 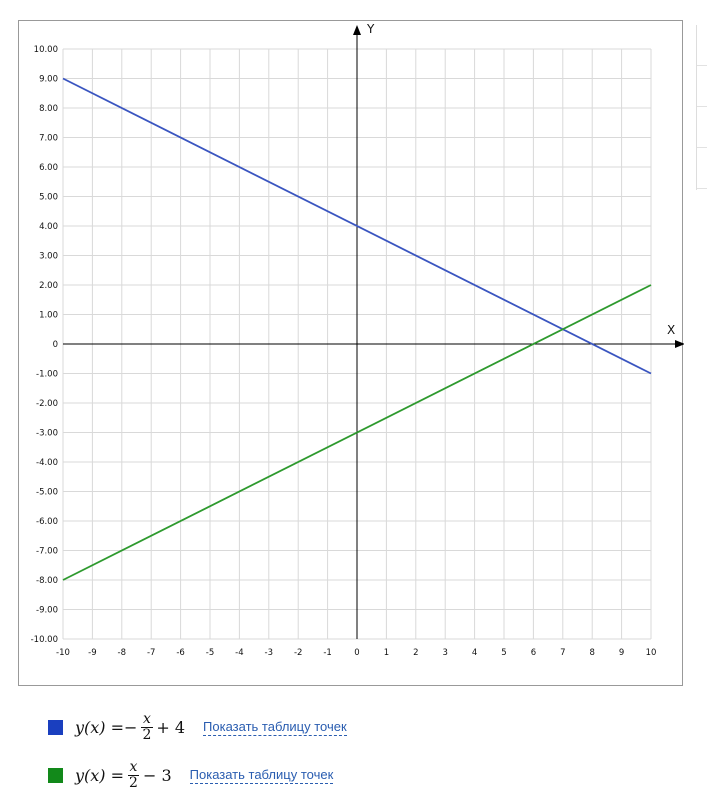 What do you see at coordinates (171, 727) in the screenshot?
I see `formula-1-rest: + 4` at bounding box center [171, 727].